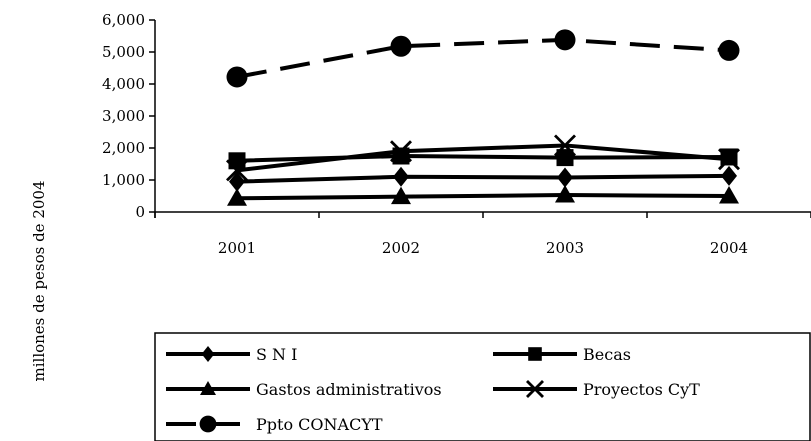 This screenshot has width=811, height=441. What do you see at coordinates (140, 212) in the screenshot?
I see `y-tick-label: 0` at bounding box center [140, 212].